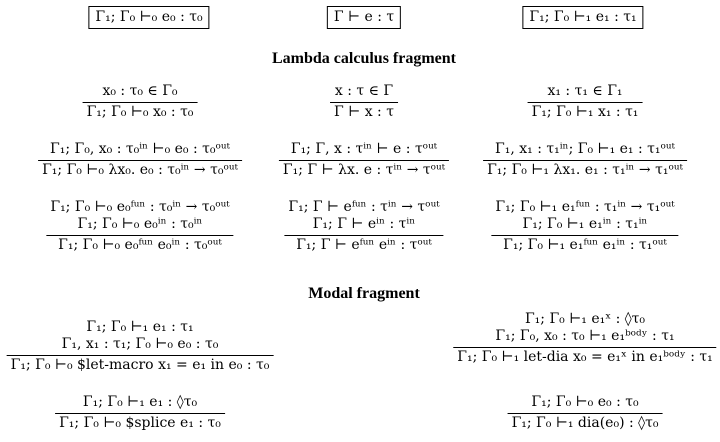 The width and height of the screenshot is (720, 442). Describe the element at coordinates (585, 207) in the screenshot. I see `rule-app1-premise-1: Γ₁; Γ₀ ⊢₁ e₁ᶠᵘⁿ : τ₁ⁱⁿ → τ₁ᵒᵘᵗ` at that location.